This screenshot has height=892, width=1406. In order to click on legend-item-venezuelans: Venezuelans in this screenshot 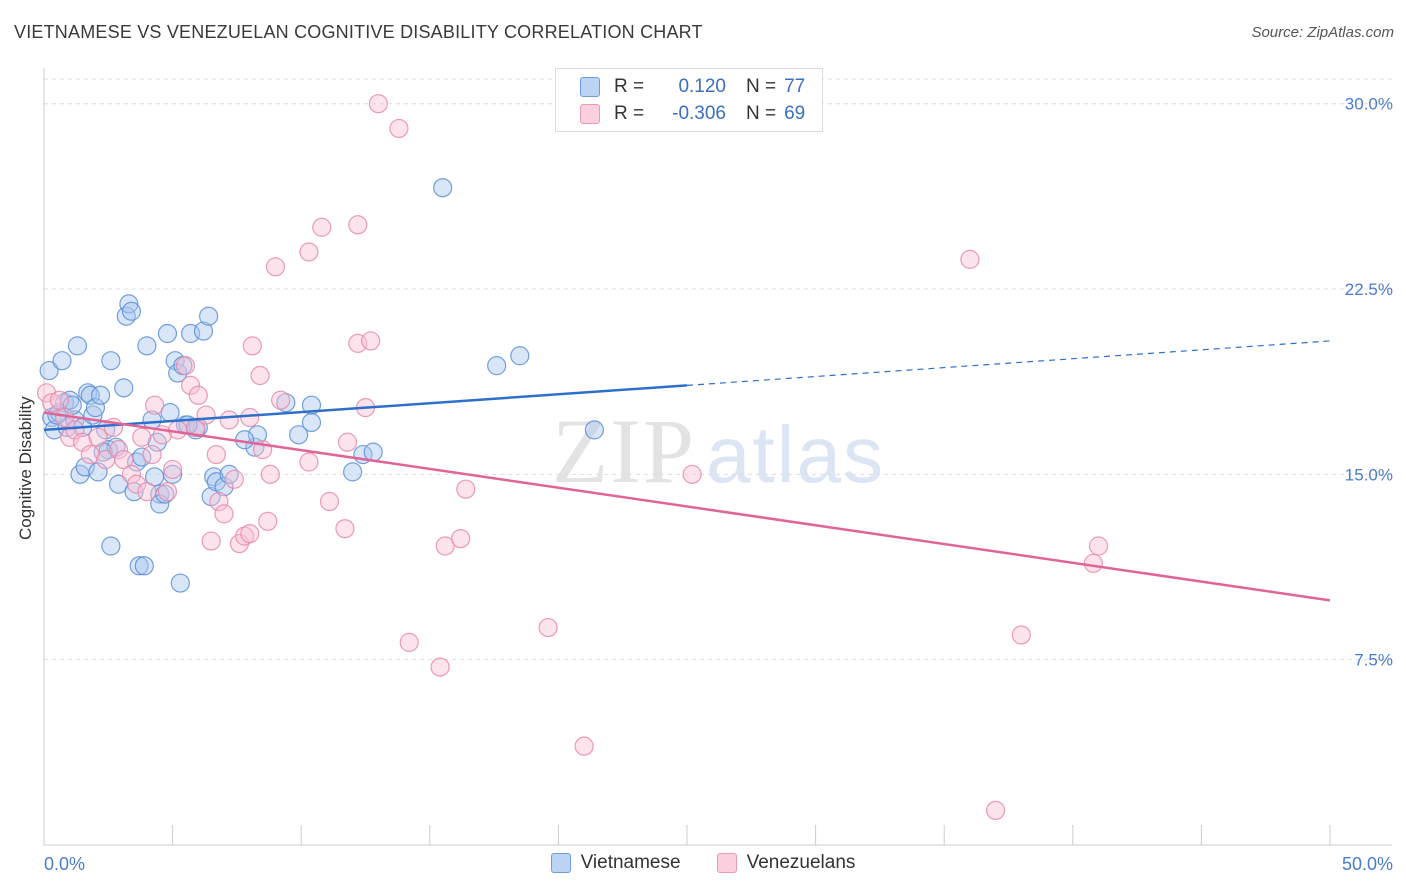, I will do `click(786, 863)`.